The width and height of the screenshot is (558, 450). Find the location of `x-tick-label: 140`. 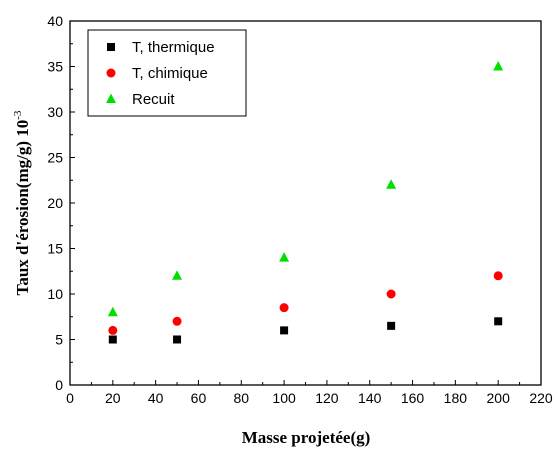

x-tick-label: 140 is located at coordinates (370, 398).